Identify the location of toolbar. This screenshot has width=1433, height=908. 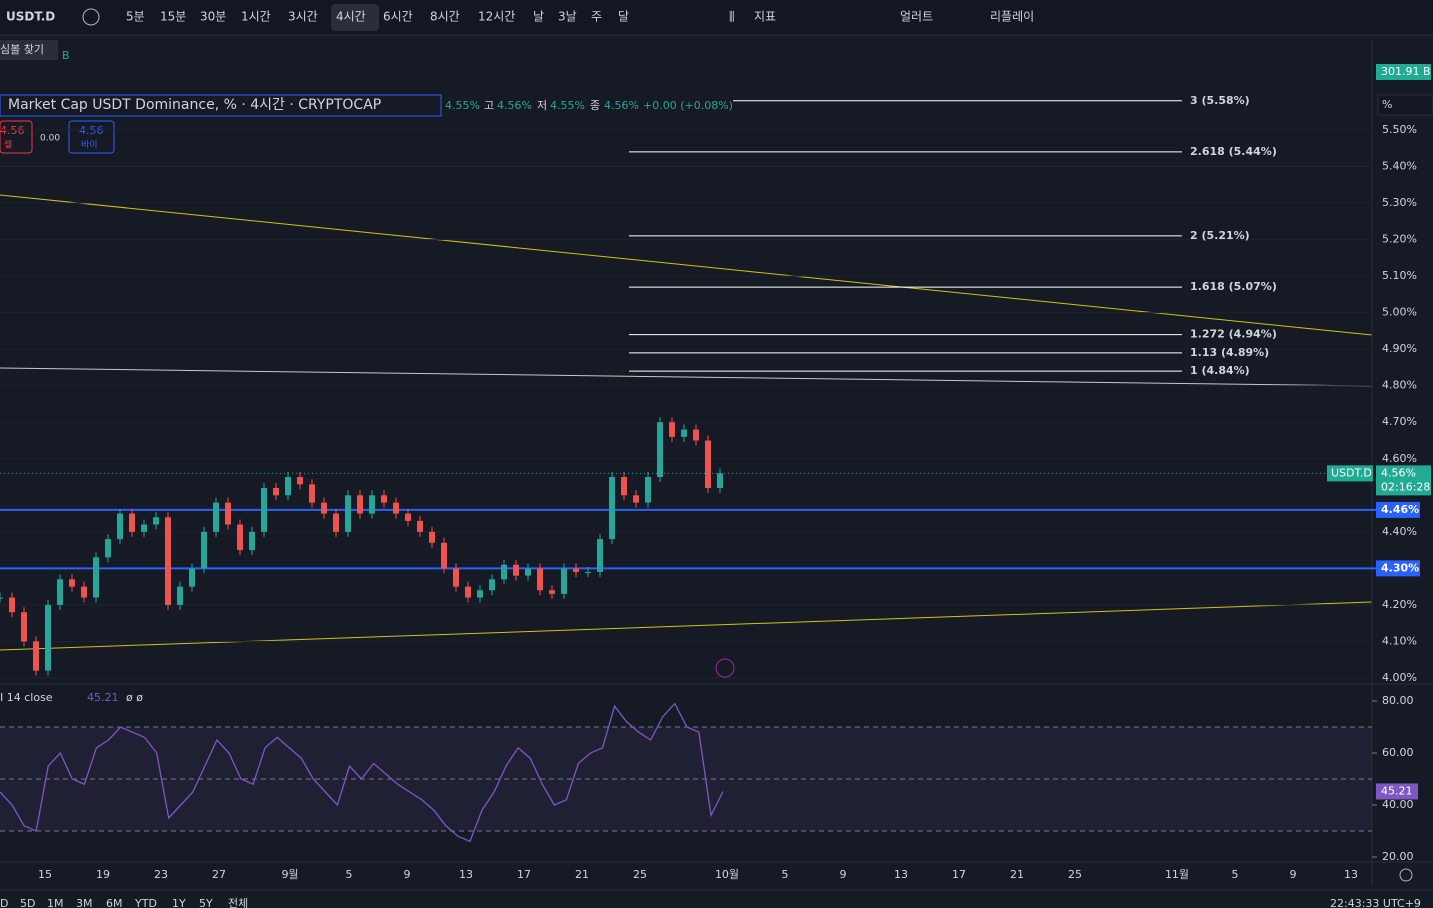
(716, 17).